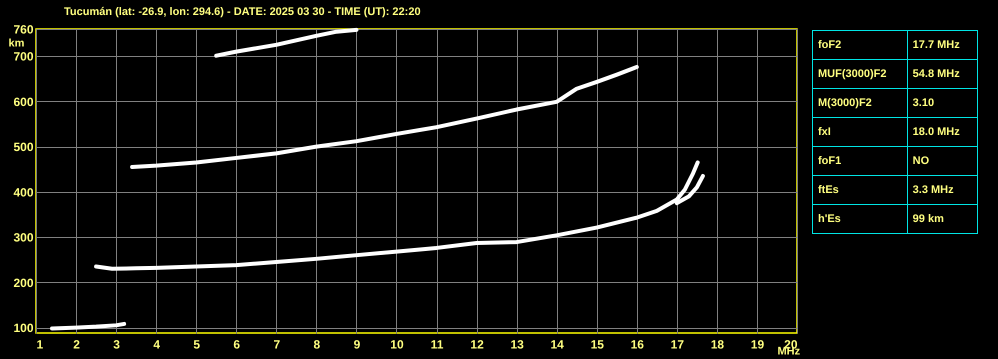  I want to click on x-tick-label: 8, so click(317, 345).